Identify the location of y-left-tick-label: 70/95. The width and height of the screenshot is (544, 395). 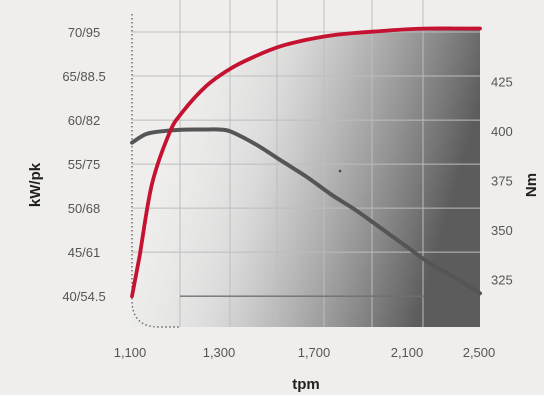
(84, 32).